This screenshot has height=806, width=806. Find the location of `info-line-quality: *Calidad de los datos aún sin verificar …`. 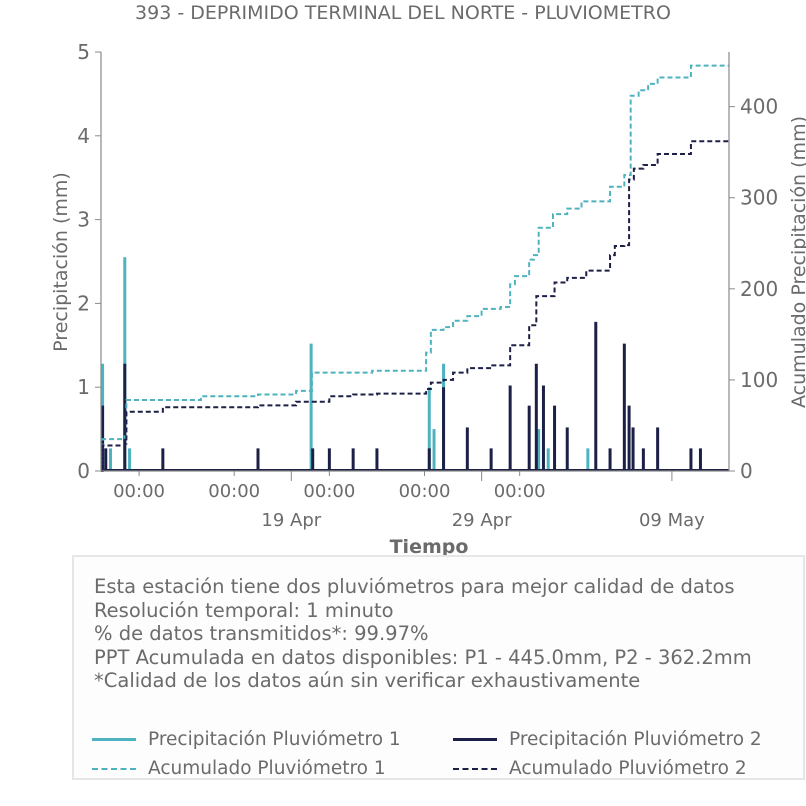

info-line-quality: *Calidad de los datos aún sin verificar … is located at coordinates (367, 680).